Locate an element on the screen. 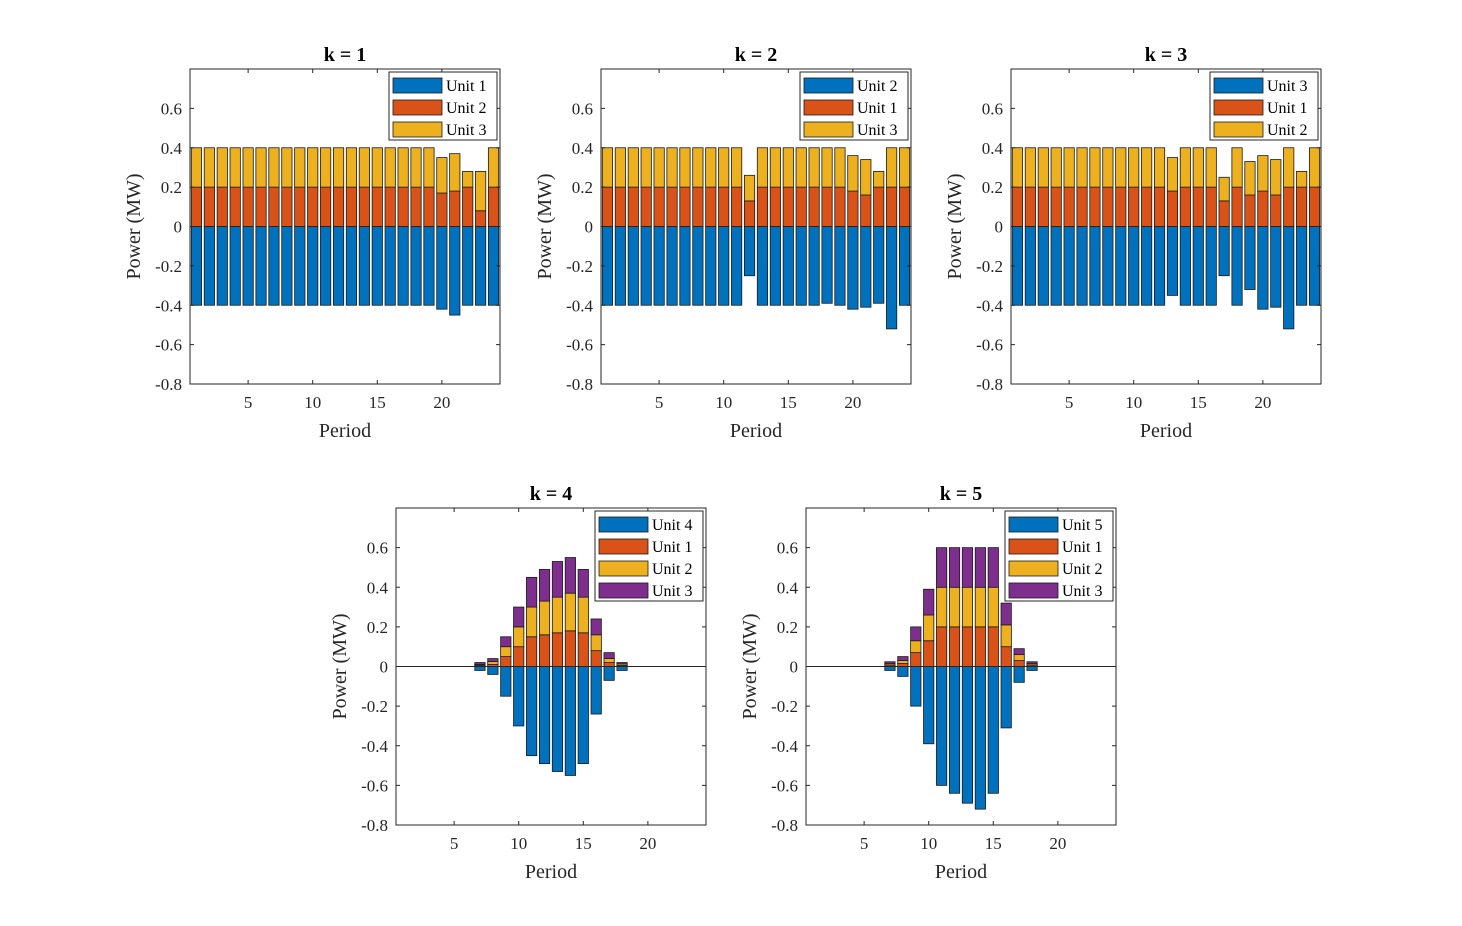  bars is located at coordinates (756, 238).